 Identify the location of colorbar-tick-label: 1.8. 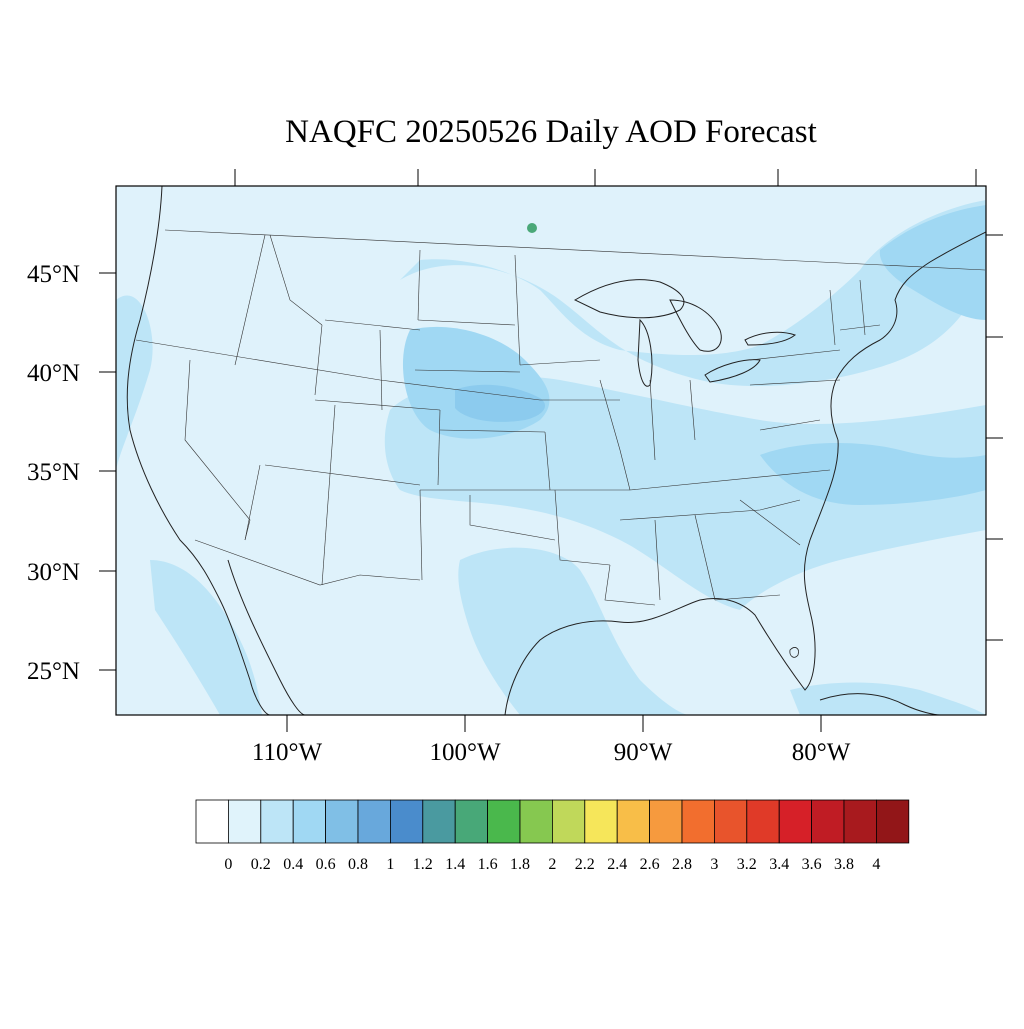
(520, 864).